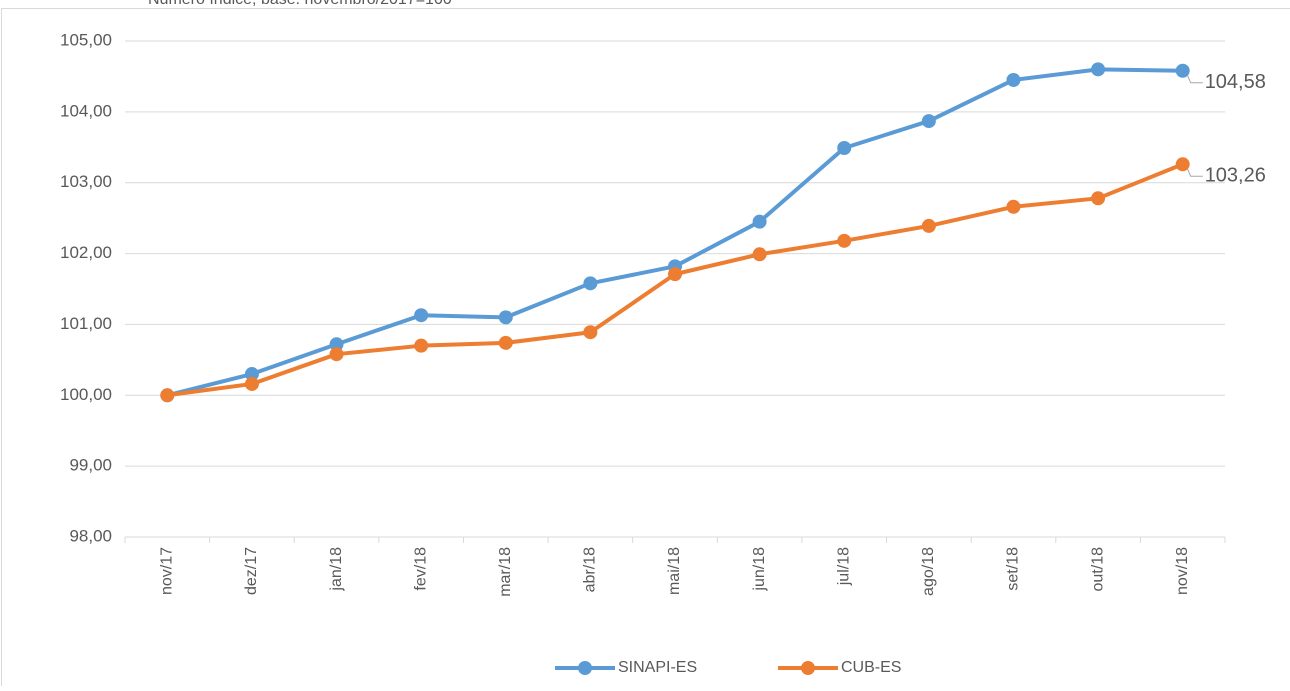 Image resolution: width=1290 pixels, height=691 pixels. What do you see at coordinates (590, 569) in the screenshot?
I see `x-tick-label: abr/18` at bounding box center [590, 569].